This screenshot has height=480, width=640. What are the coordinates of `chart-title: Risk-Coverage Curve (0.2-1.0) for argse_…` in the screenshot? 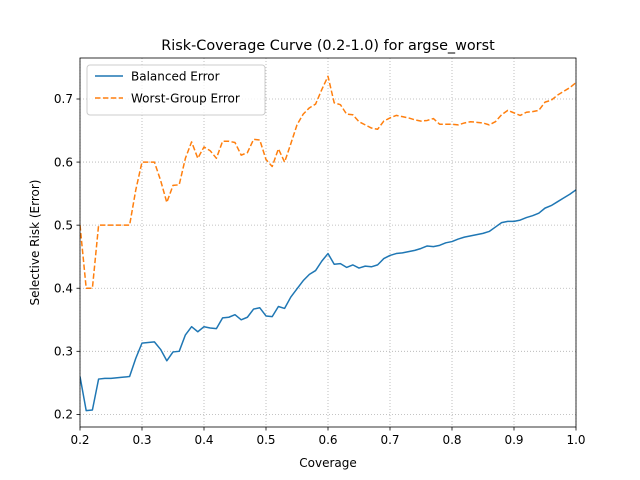 It's located at (328, 46).